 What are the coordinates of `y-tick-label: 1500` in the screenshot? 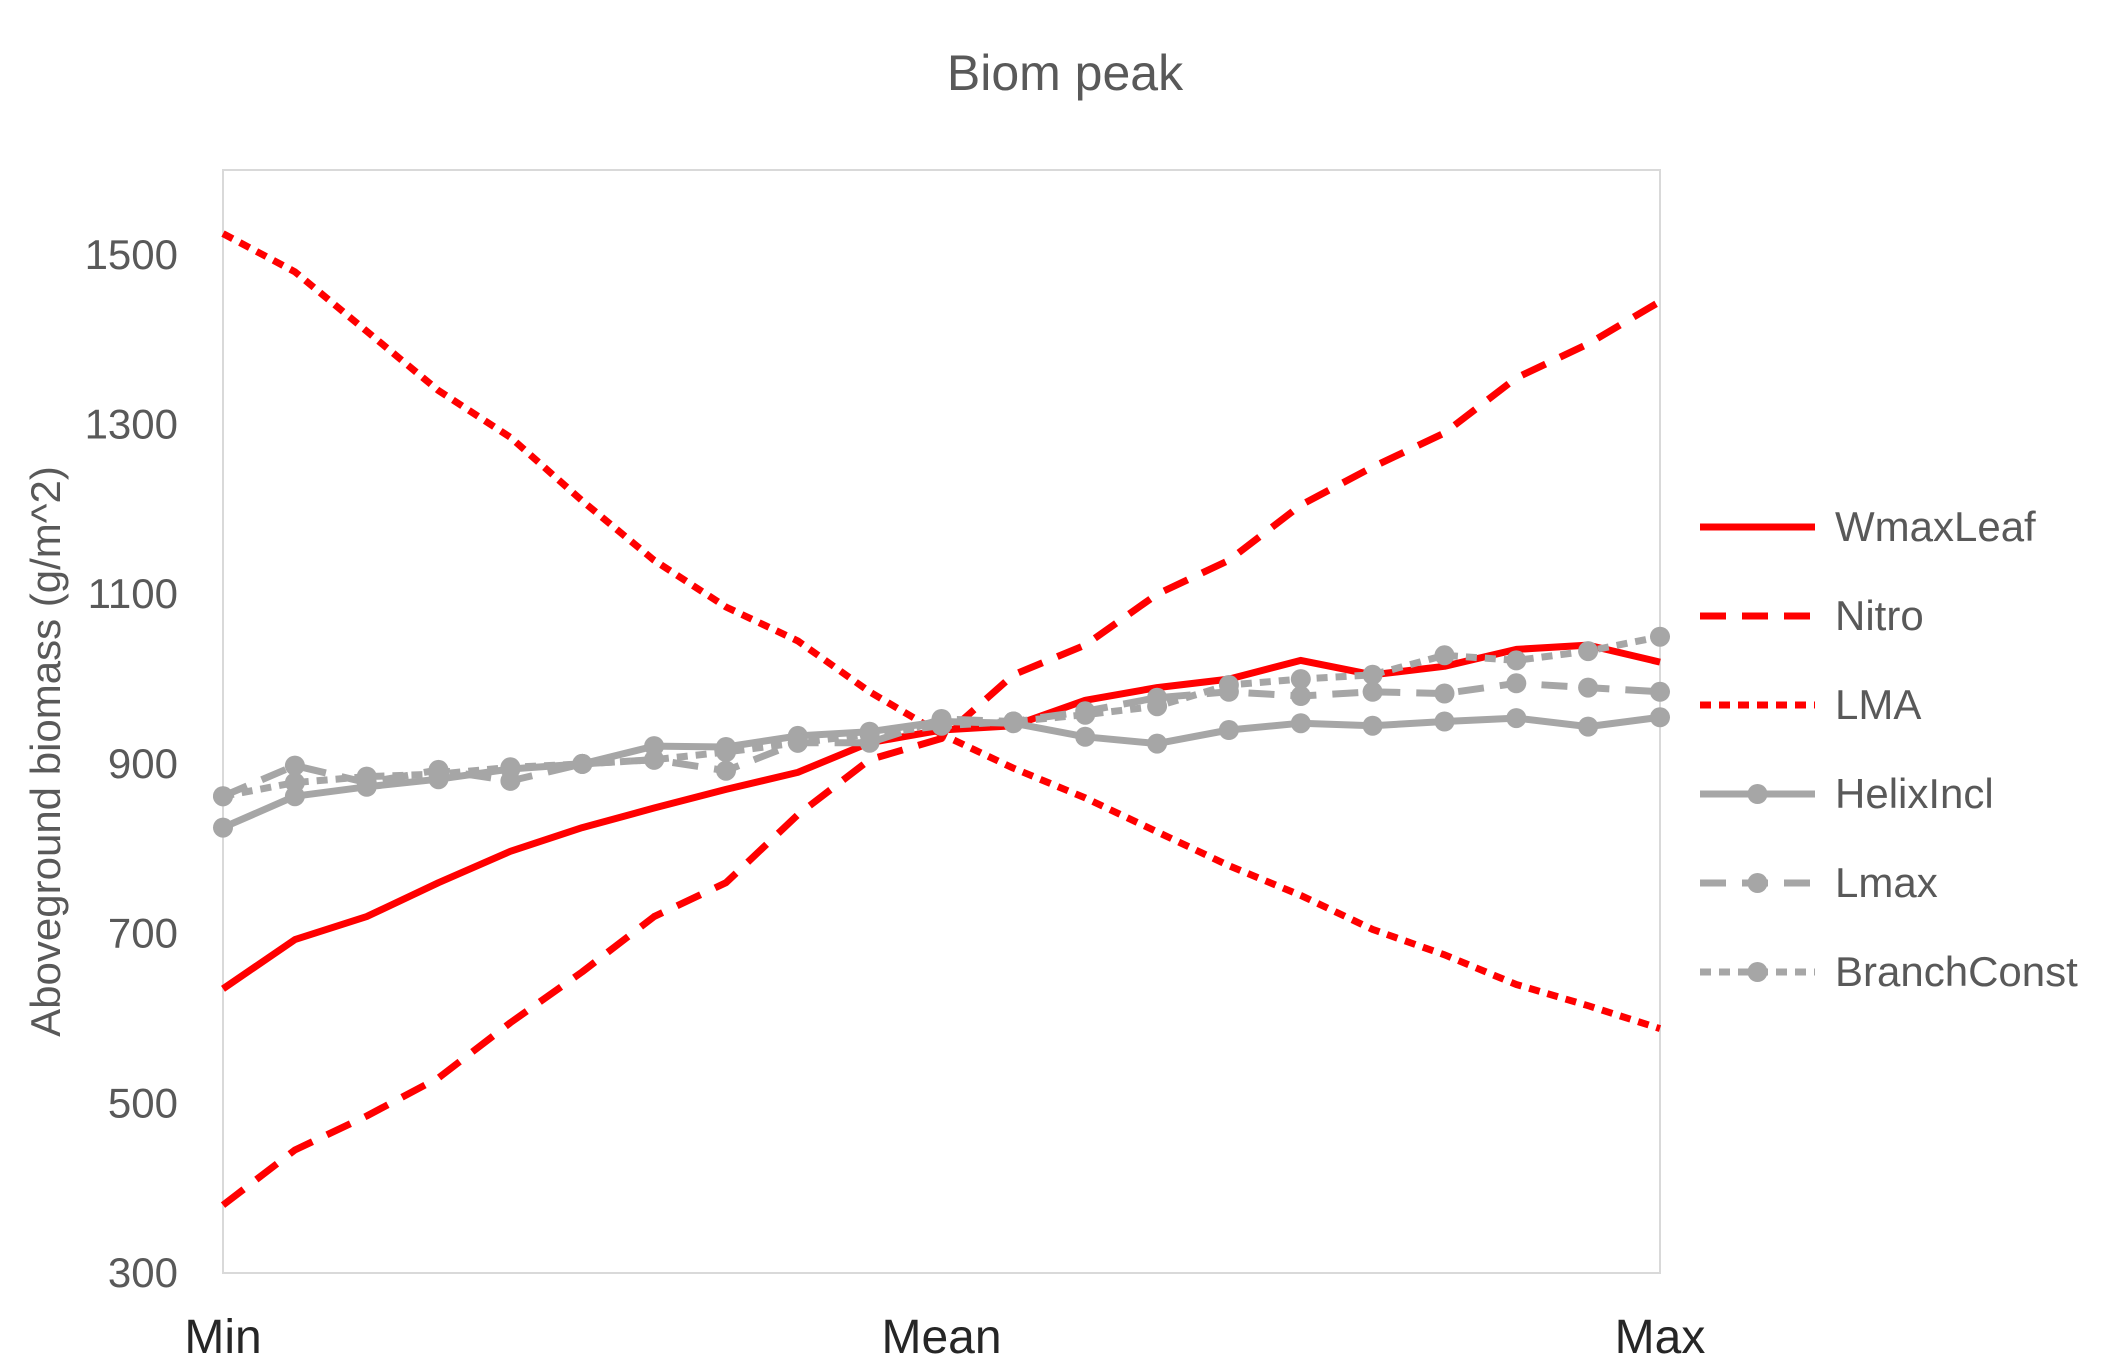 It's located at (131, 254).